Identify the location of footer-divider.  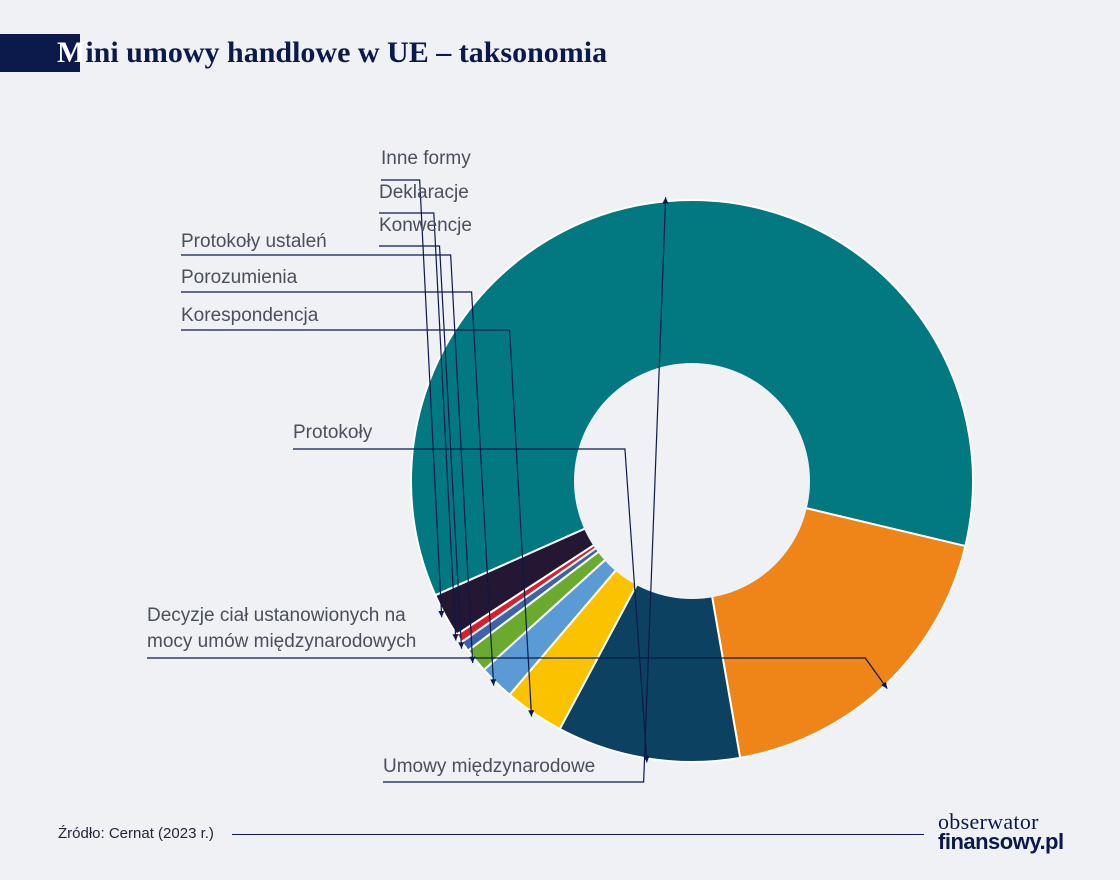
(578, 834).